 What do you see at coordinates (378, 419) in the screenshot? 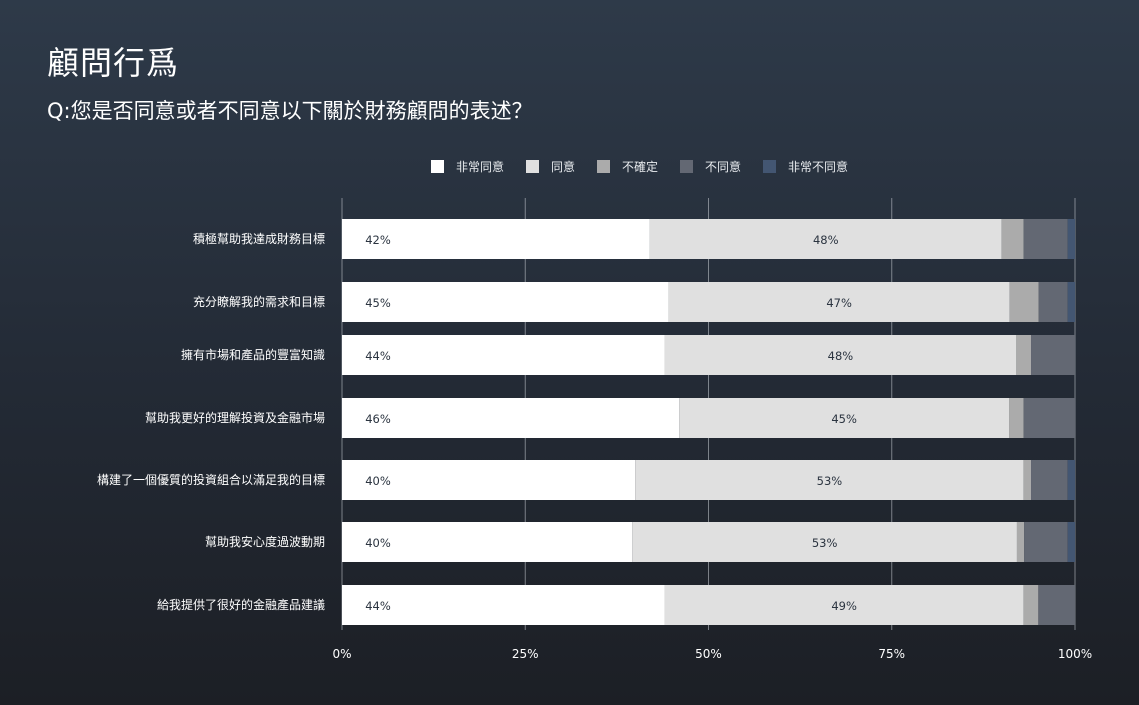
I see `data-label: 46%` at bounding box center [378, 419].